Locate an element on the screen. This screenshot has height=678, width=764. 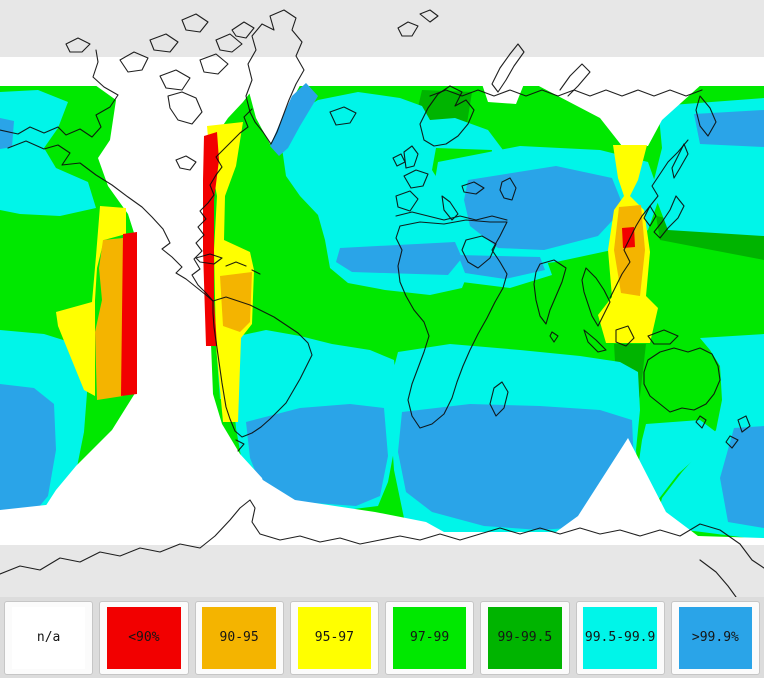
red-west-region is located at coordinates (129, 314).